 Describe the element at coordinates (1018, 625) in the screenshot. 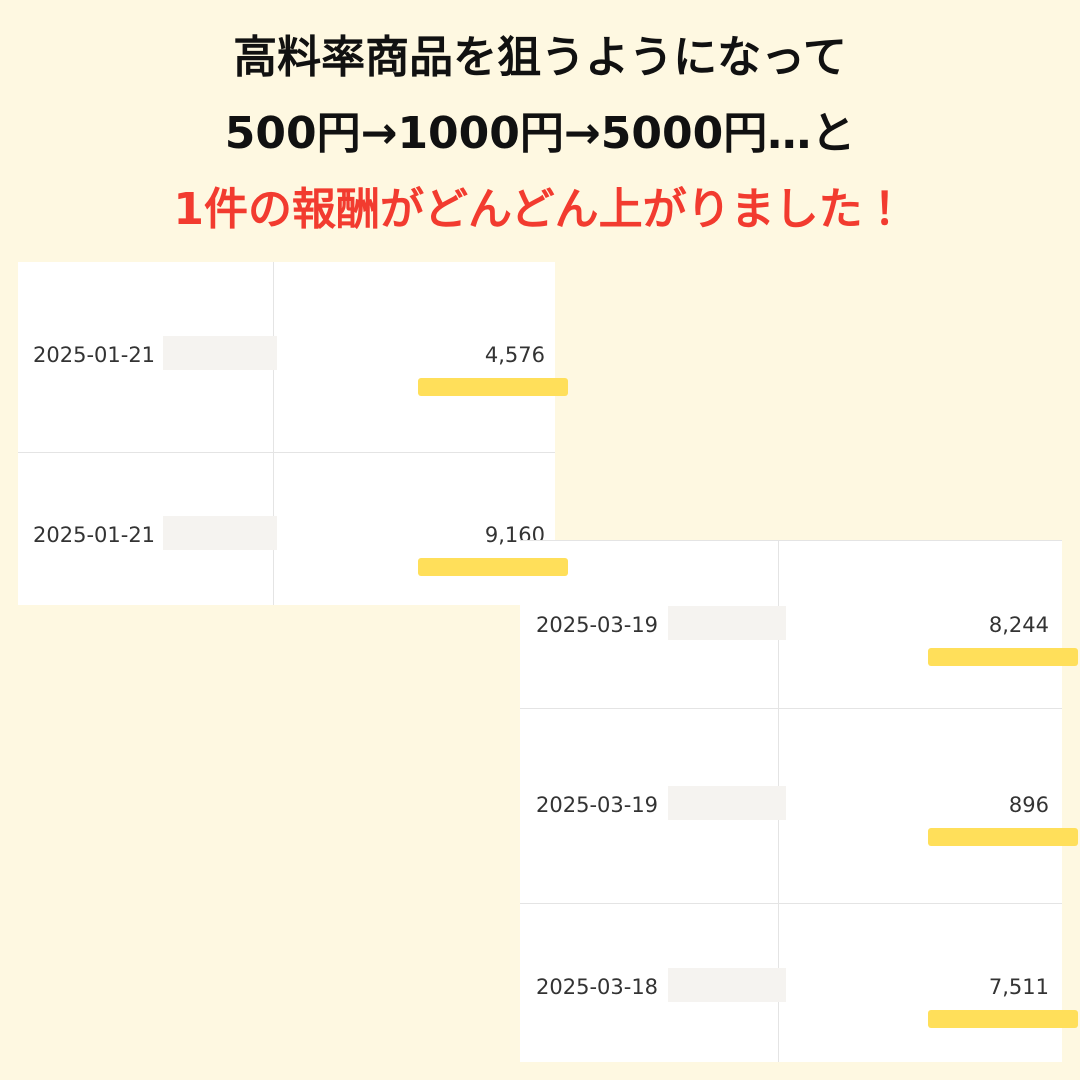

I see `amount-cell: 8,244` at that location.